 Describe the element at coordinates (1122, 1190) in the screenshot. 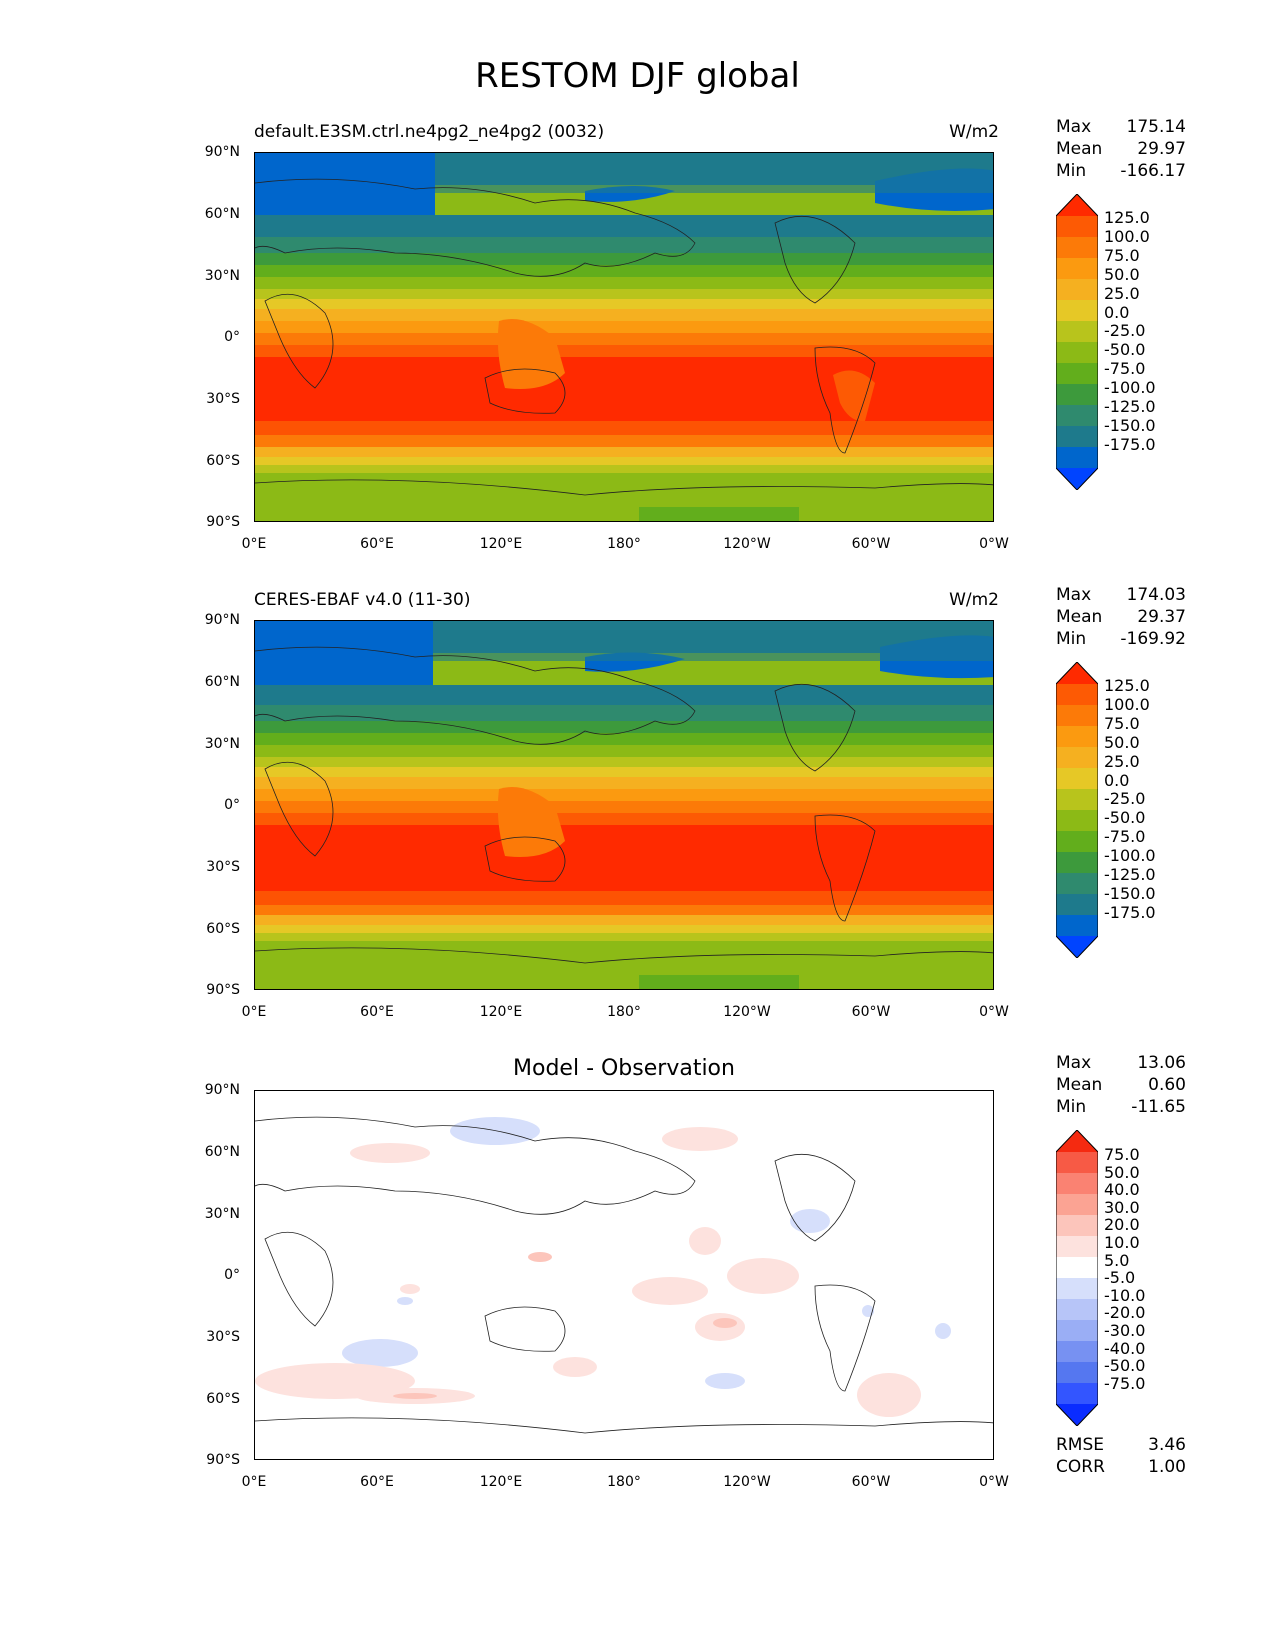

I see `colorbar-tick-label: 40.0` at that location.